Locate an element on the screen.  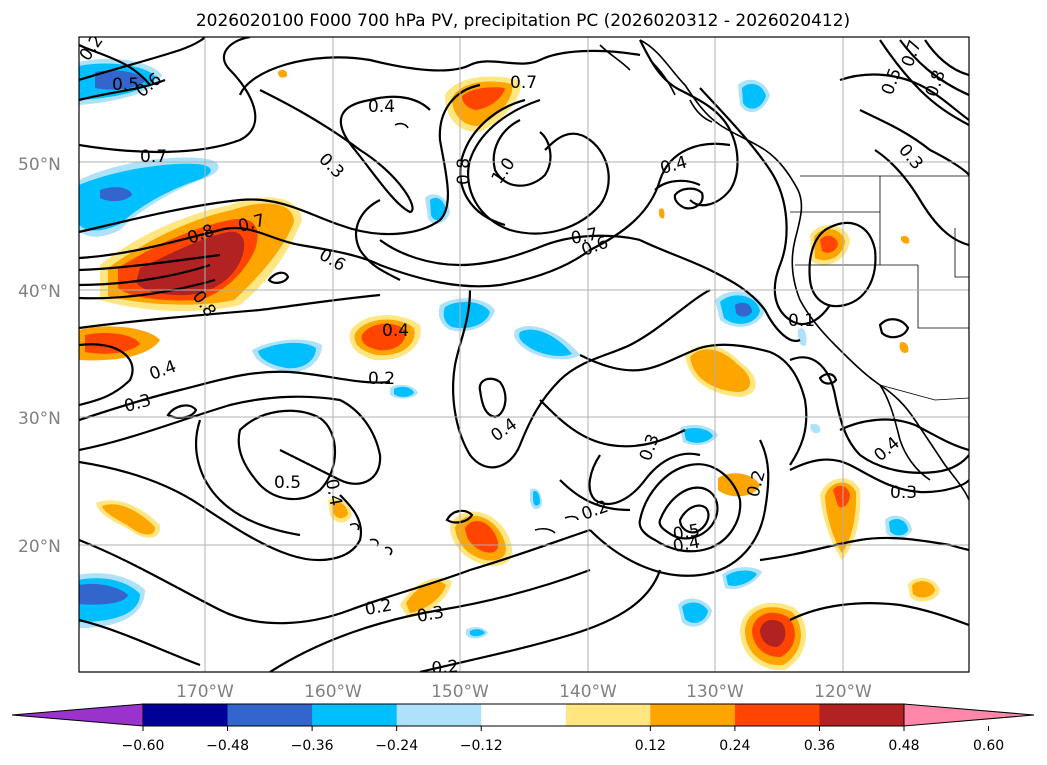
lon-label: 160°W is located at coordinates (333, 692).